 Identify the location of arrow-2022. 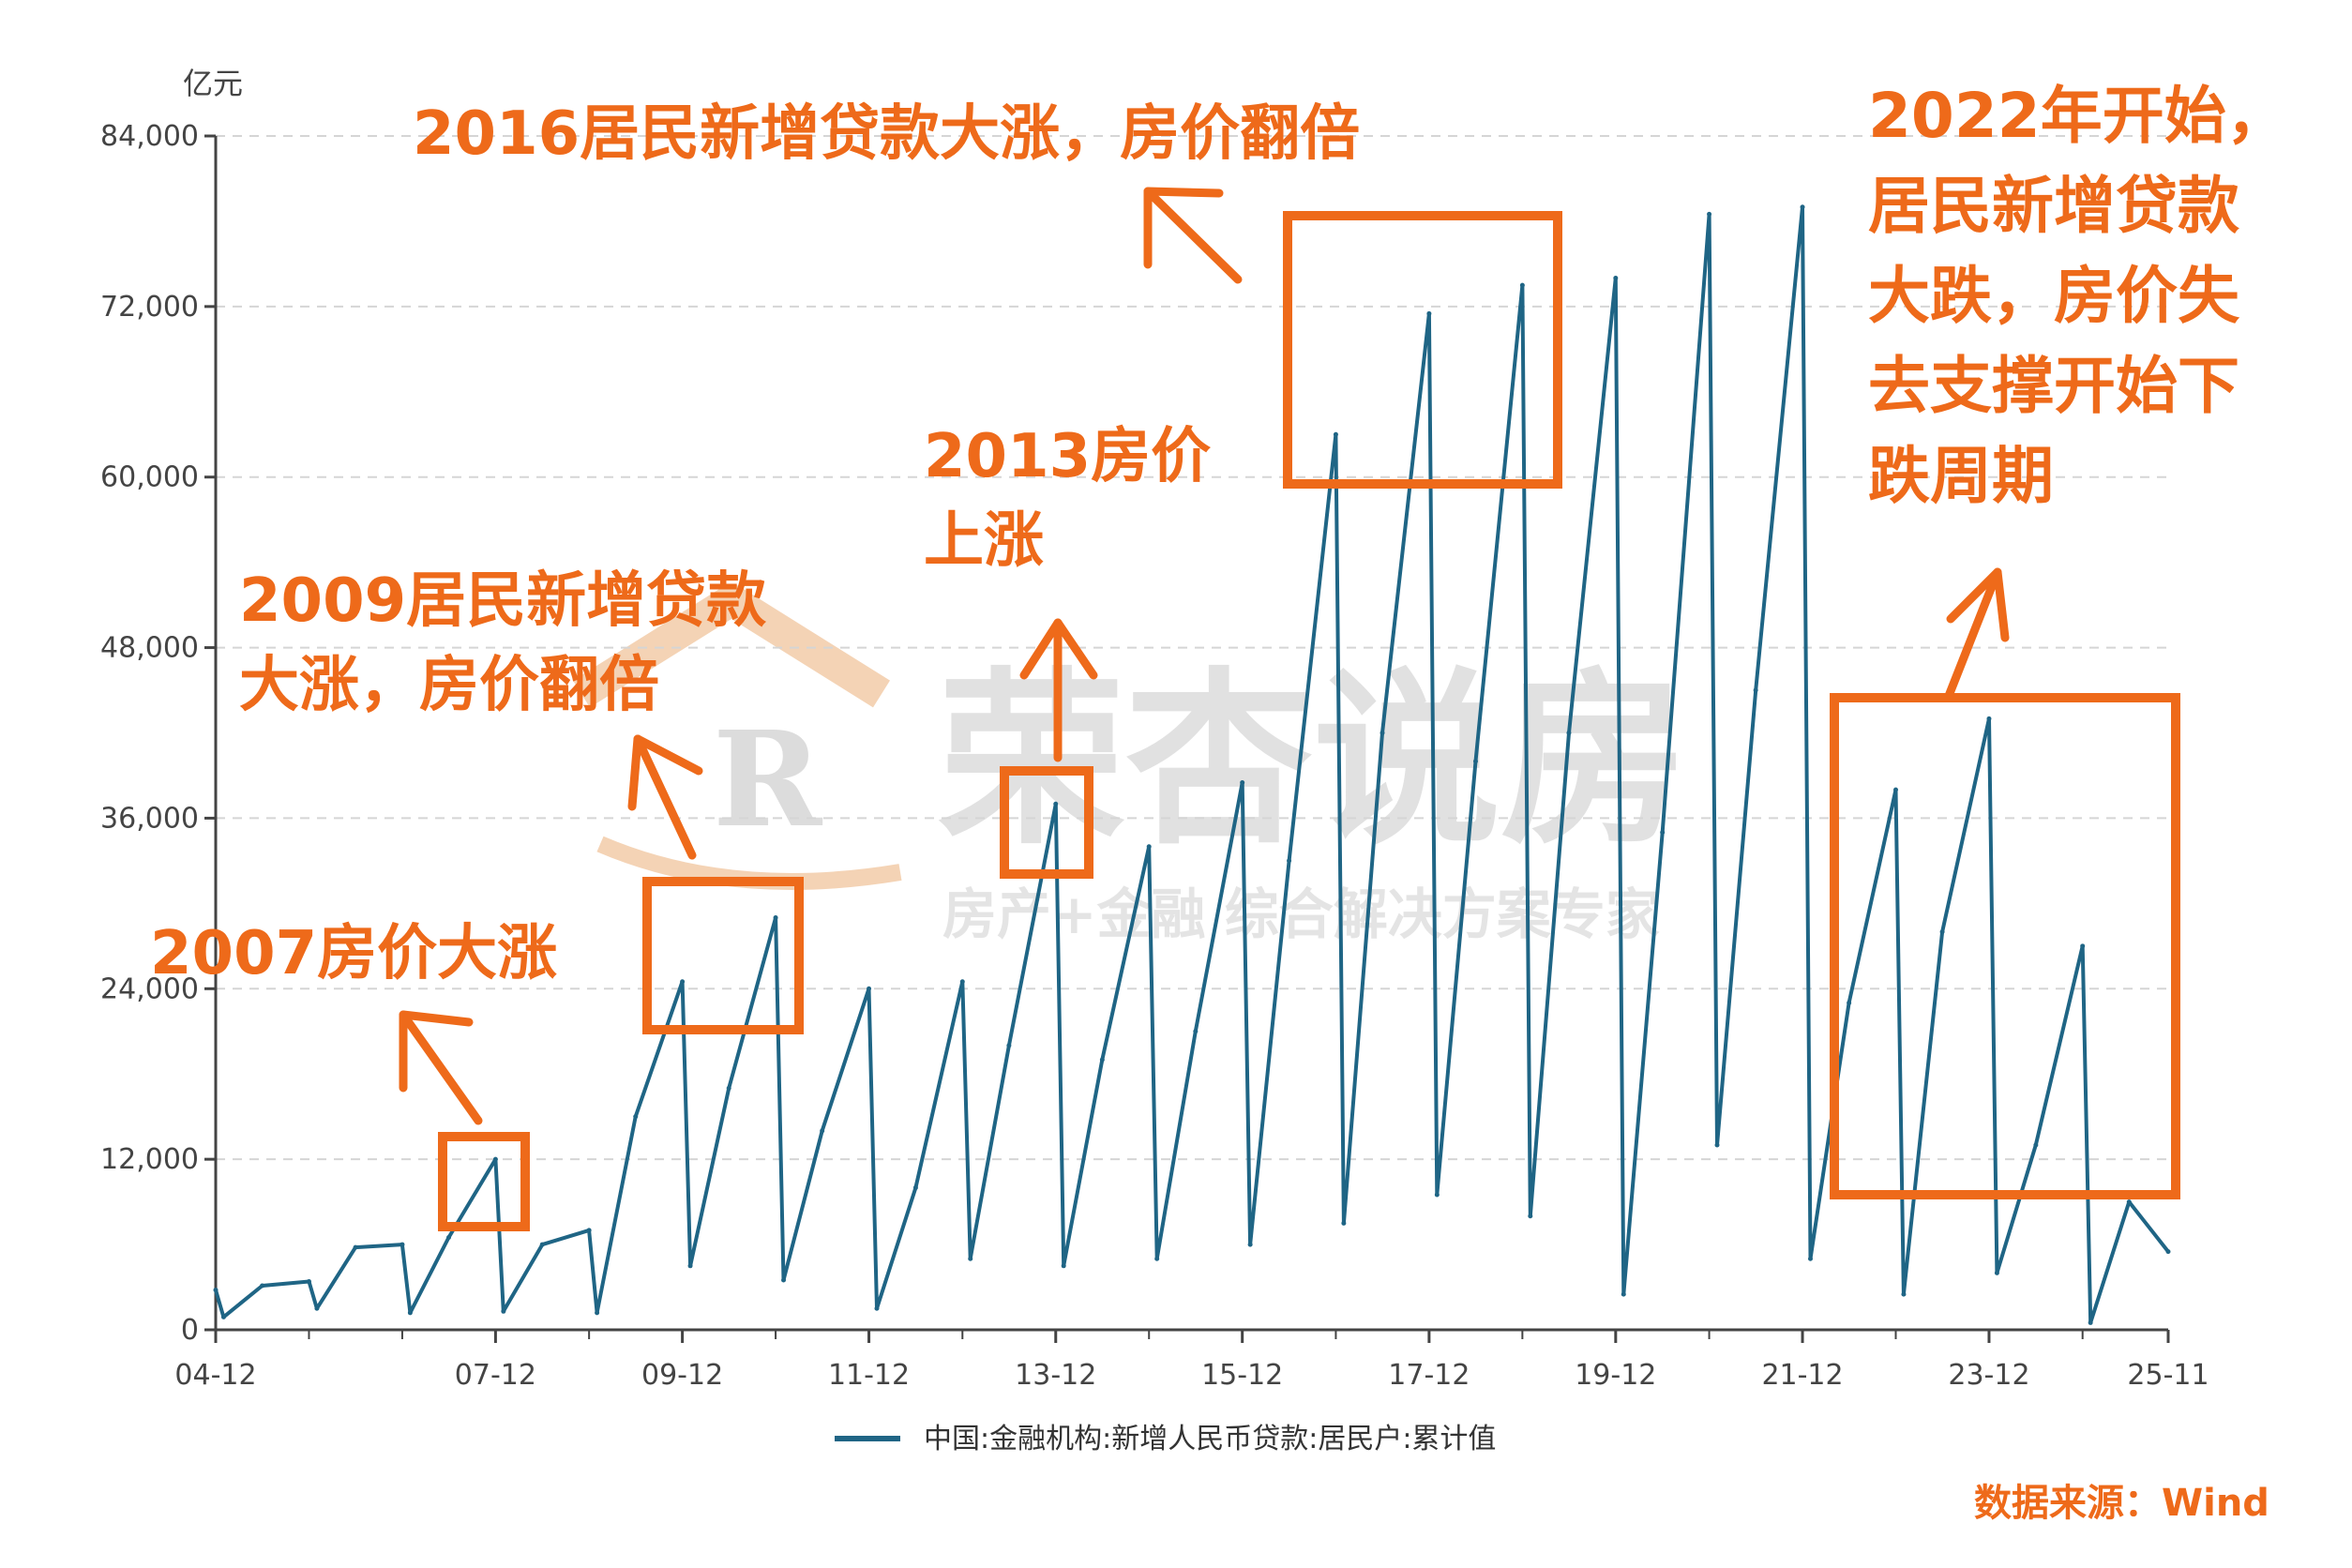
(1977, 634).